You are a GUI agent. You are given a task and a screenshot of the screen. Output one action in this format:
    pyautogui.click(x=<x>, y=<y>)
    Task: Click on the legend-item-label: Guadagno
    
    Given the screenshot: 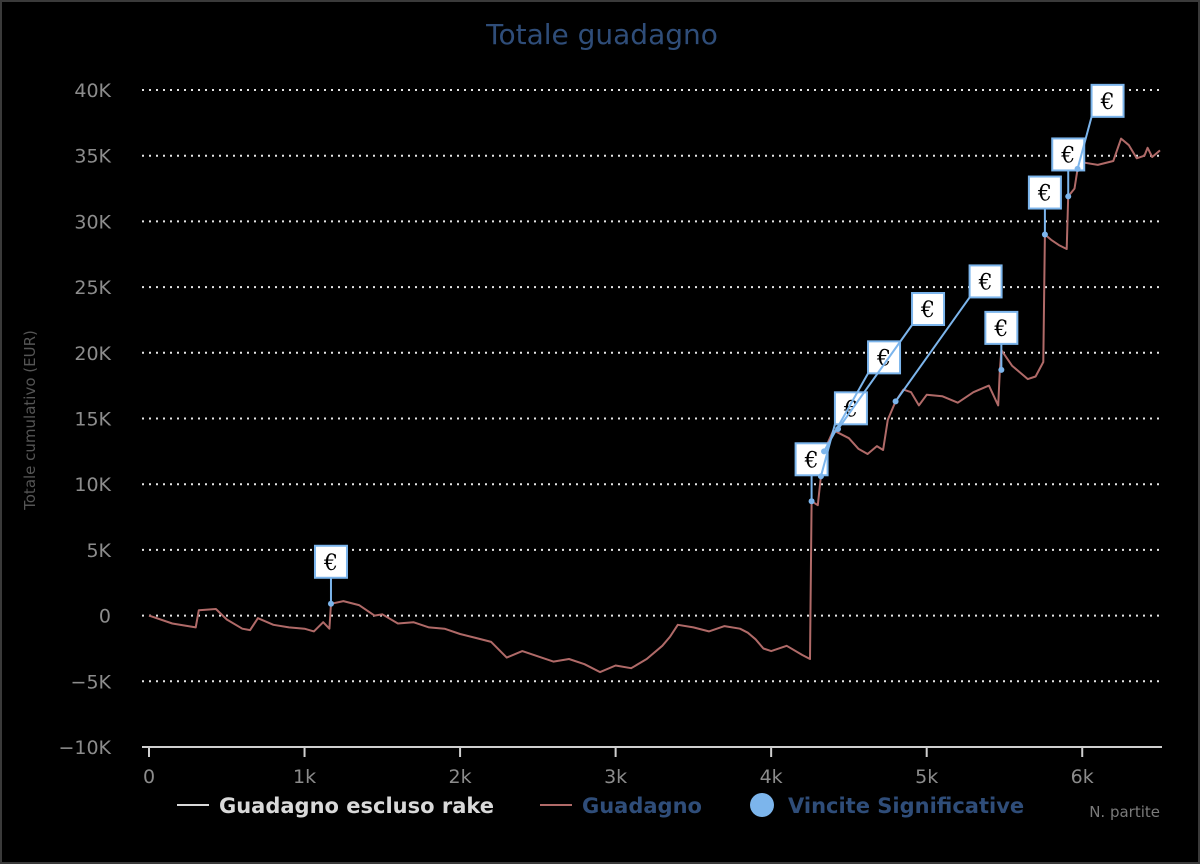 What is the action you would take?
    pyautogui.click(x=642, y=806)
    